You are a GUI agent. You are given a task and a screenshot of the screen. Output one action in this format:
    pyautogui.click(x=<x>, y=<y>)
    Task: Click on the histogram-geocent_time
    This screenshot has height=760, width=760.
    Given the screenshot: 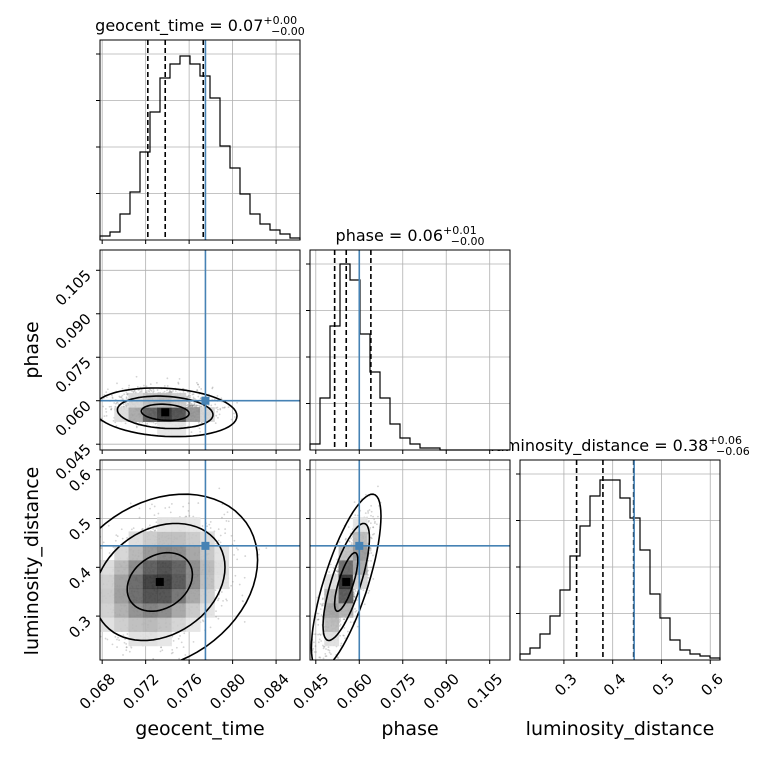 What is the action you would take?
    pyautogui.click(x=200, y=147)
    